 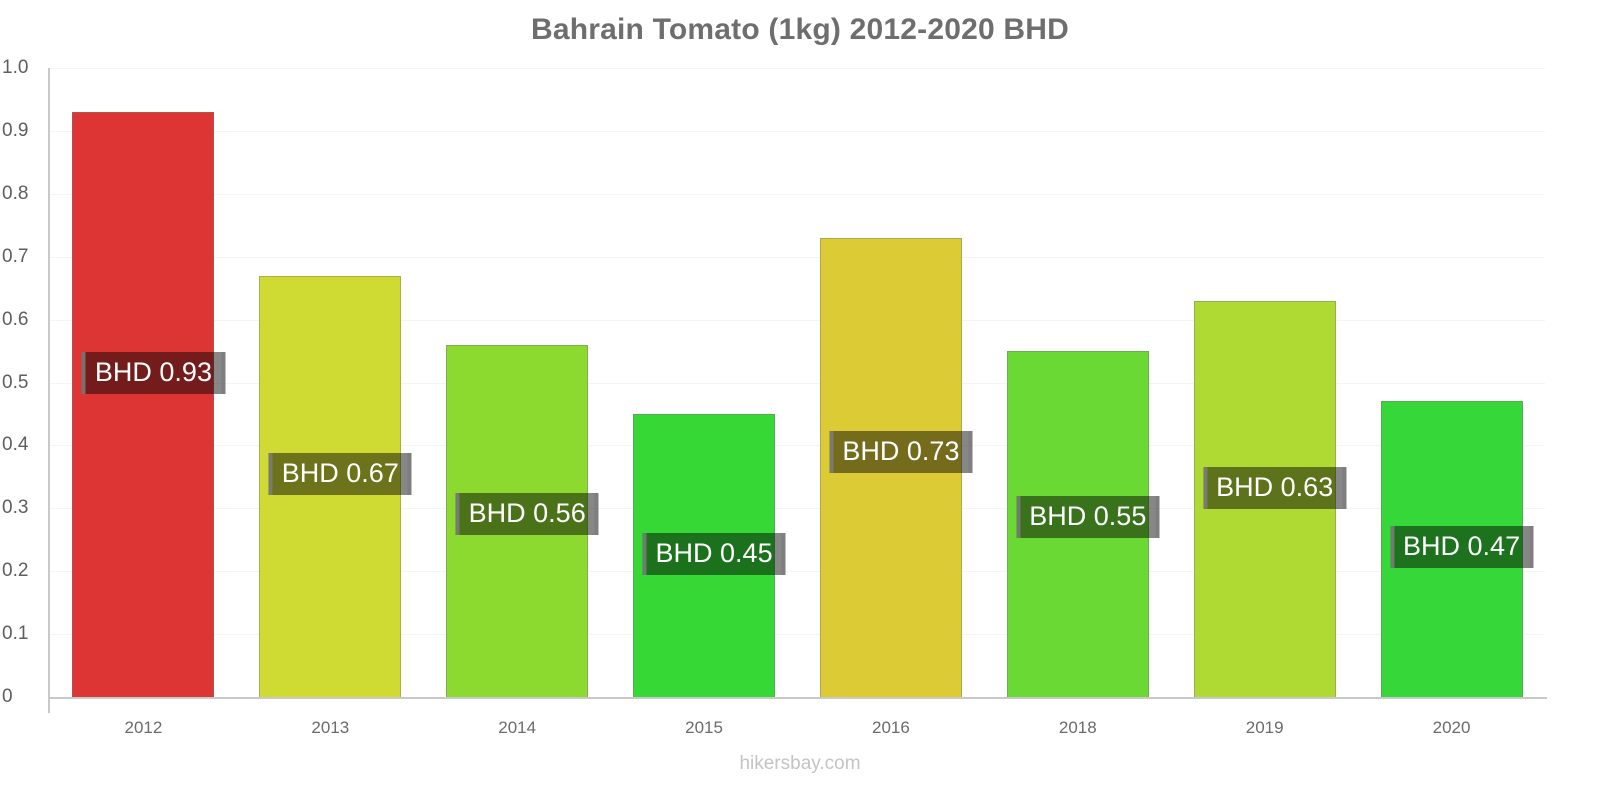 I want to click on y-axis: 1.0 0.9 0.8 0.7 0.6 0.5 0.4 0.3 0.2 0.1 0, so click(x=22, y=400).